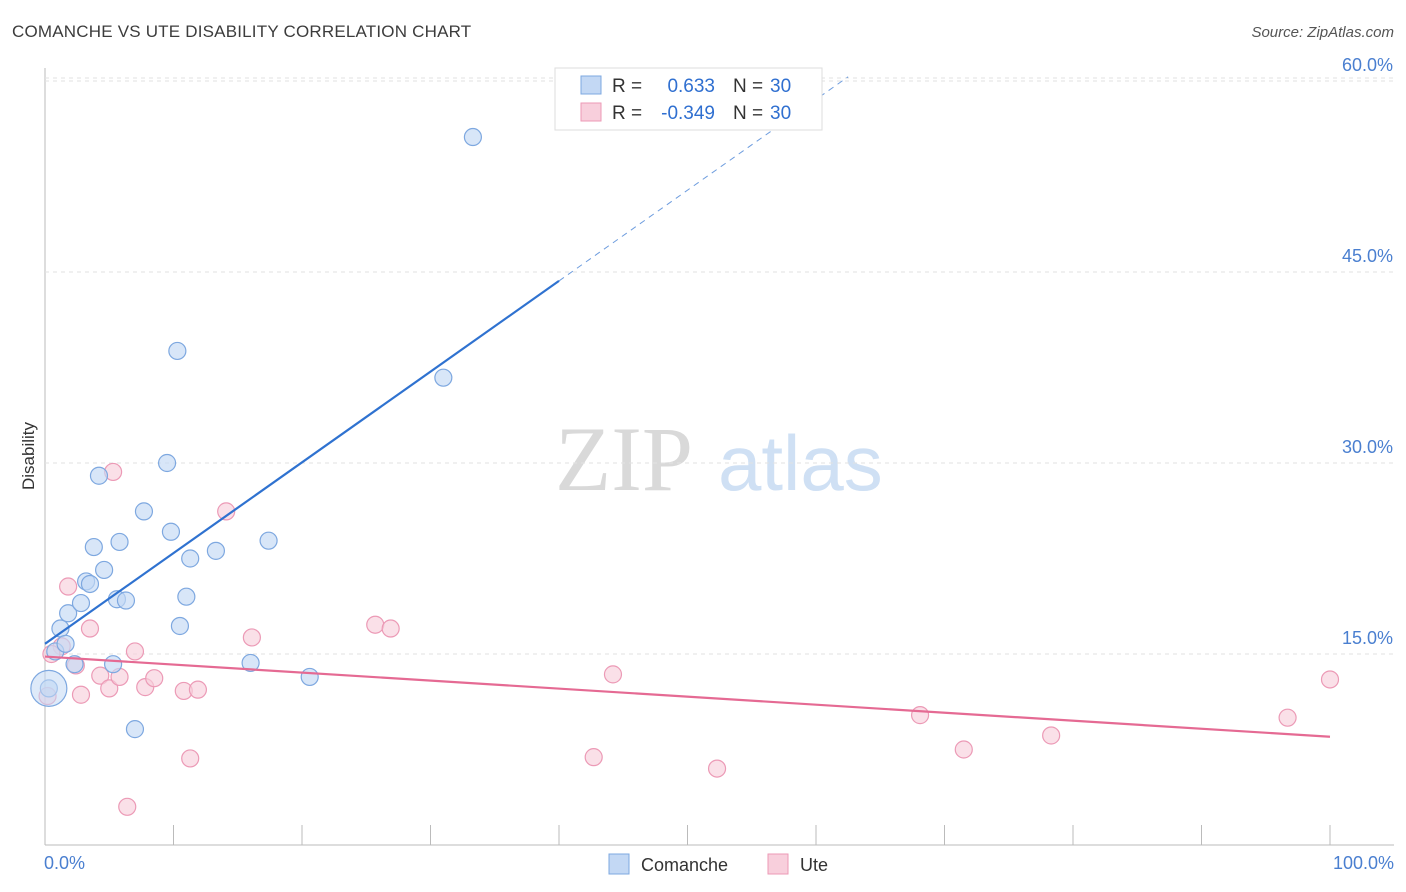 This screenshot has height=892, width=1406. I want to click on y-tick-label: 45.0%, so click(1367, 256).